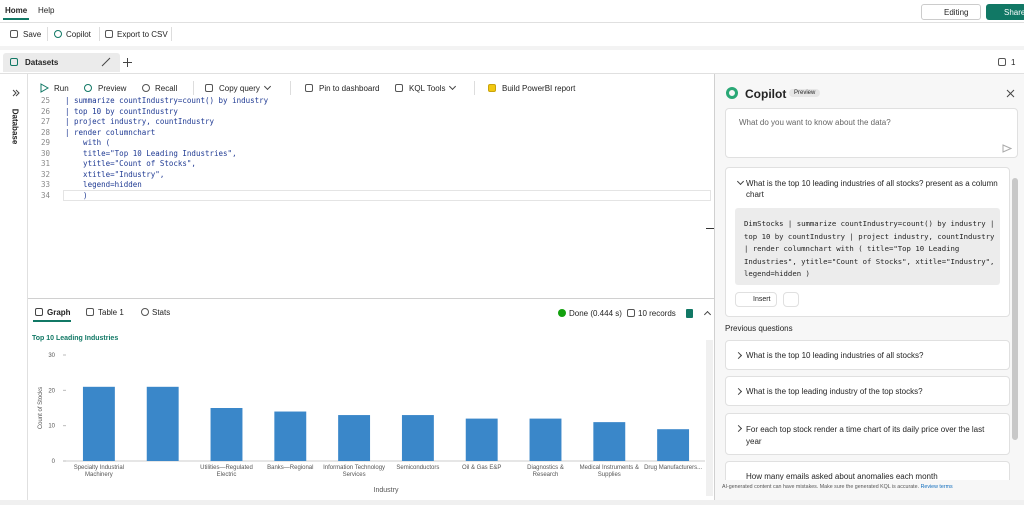 This screenshot has width=1024, height=505. What do you see at coordinates (44, 88) in the screenshot?
I see `run-icon` at bounding box center [44, 88].